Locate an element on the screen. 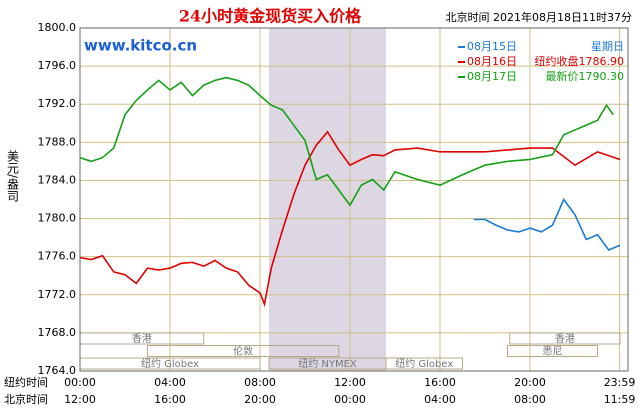 The width and height of the screenshot is (642, 412). legend-note: 纽约收盘1786.90 is located at coordinates (580, 61).